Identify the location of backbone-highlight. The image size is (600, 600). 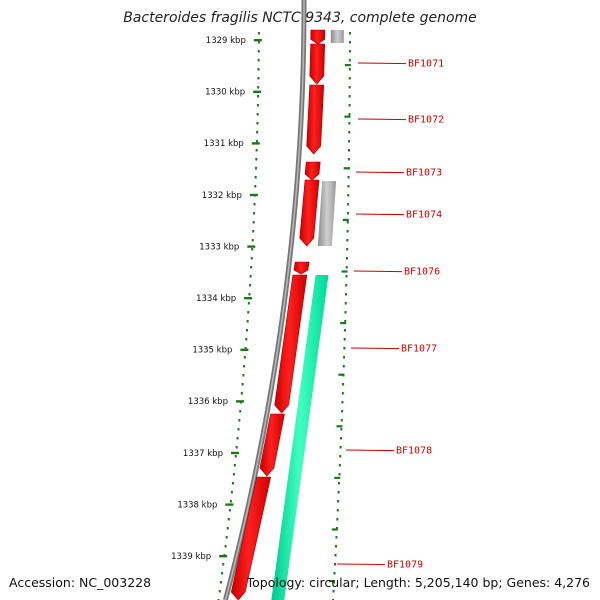
(264, 300).